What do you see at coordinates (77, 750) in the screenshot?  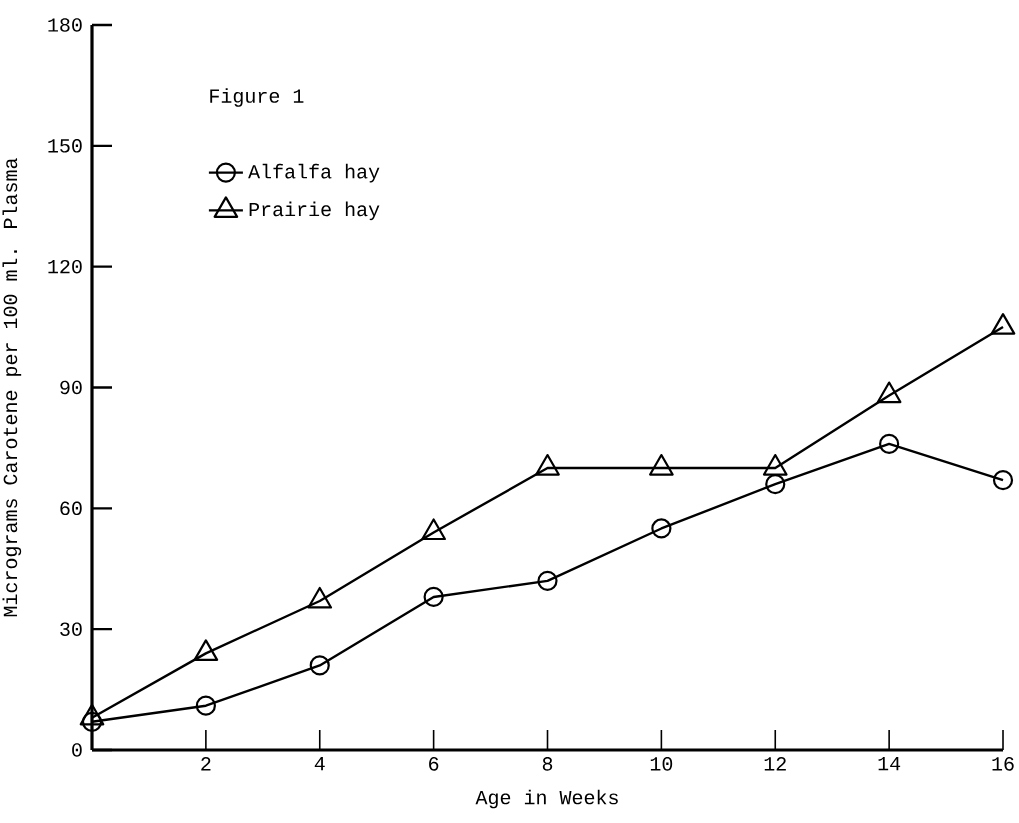 I see `y-tick-label: 0` at bounding box center [77, 750].